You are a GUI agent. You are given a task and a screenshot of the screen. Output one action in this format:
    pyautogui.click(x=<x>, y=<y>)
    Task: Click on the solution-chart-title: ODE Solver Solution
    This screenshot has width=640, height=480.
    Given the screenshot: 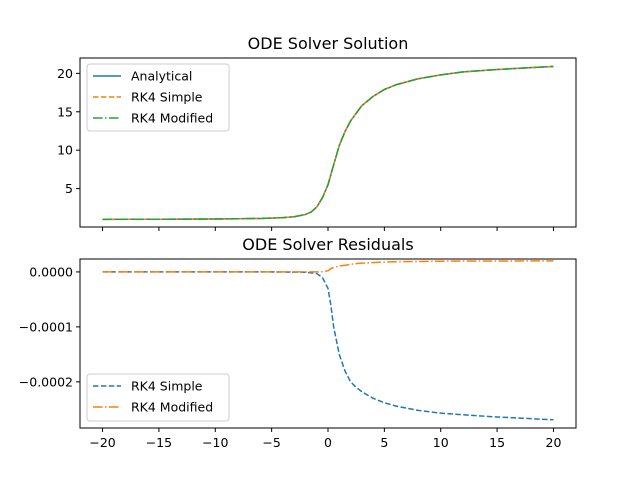 What is the action you would take?
    pyautogui.click(x=328, y=43)
    